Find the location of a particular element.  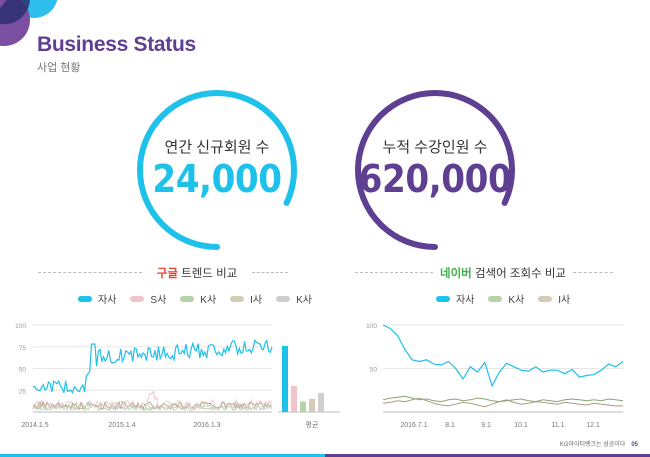

legend-label: S사 is located at coordinates (158, 300).